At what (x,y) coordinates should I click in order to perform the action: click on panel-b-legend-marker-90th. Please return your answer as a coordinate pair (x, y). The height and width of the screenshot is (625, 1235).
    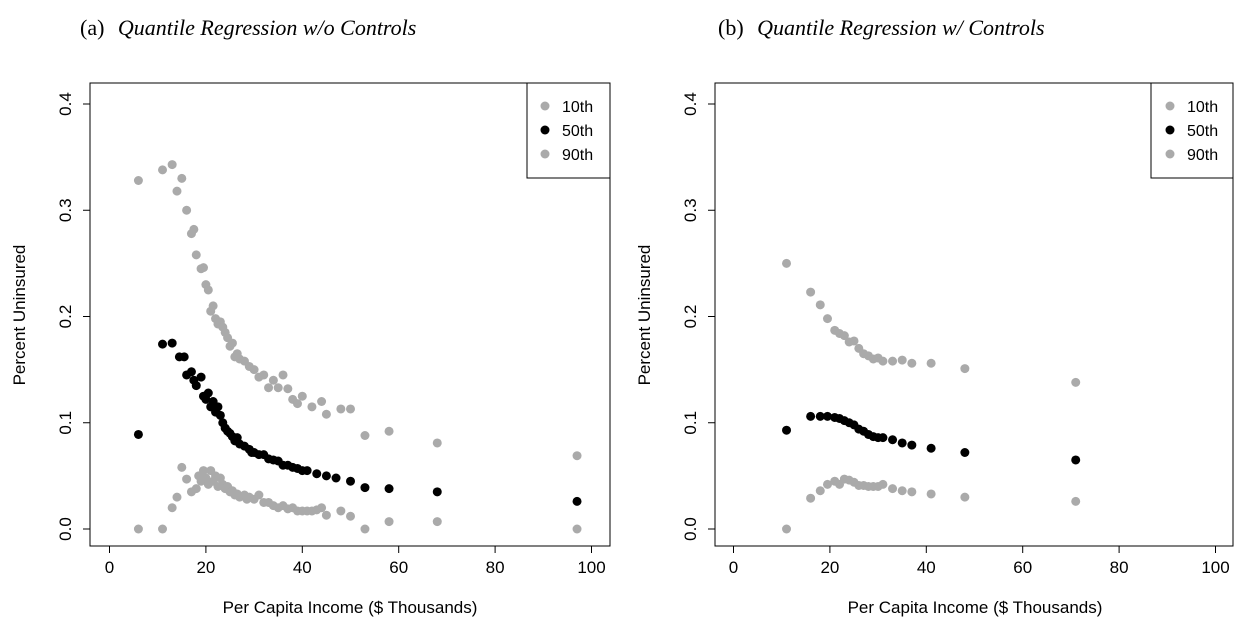
    Looking at the image, I should click on (1170, 154).